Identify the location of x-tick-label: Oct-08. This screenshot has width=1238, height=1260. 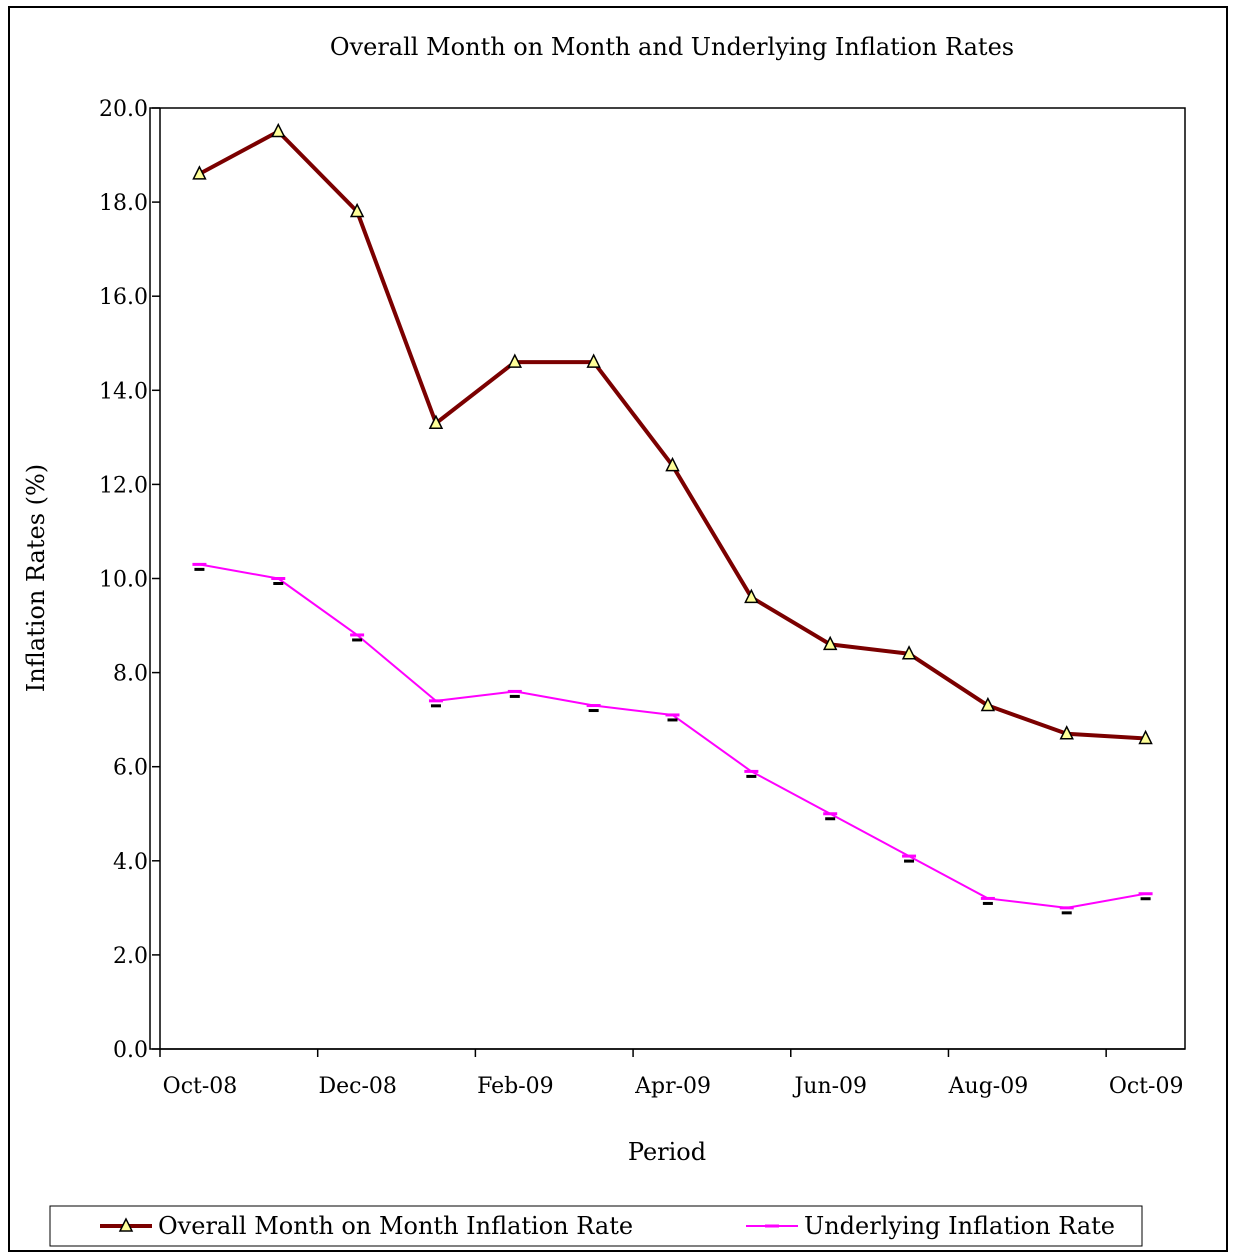
(200, 1086).